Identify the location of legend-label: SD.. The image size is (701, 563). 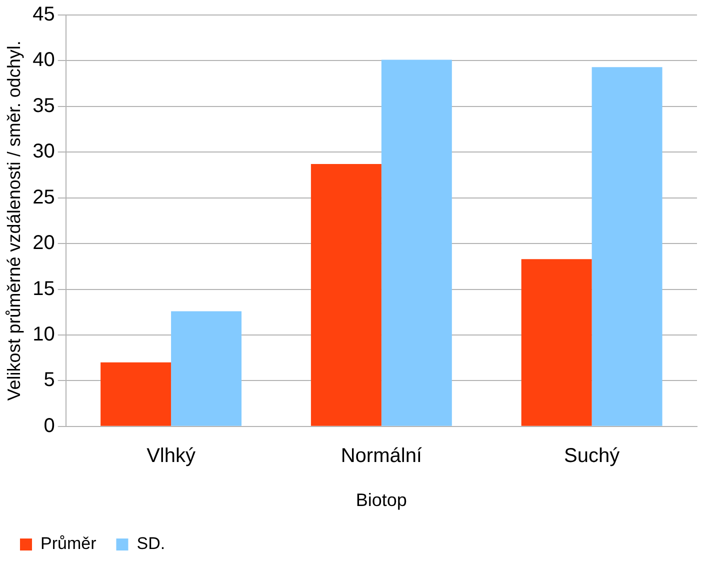
(151, 544).